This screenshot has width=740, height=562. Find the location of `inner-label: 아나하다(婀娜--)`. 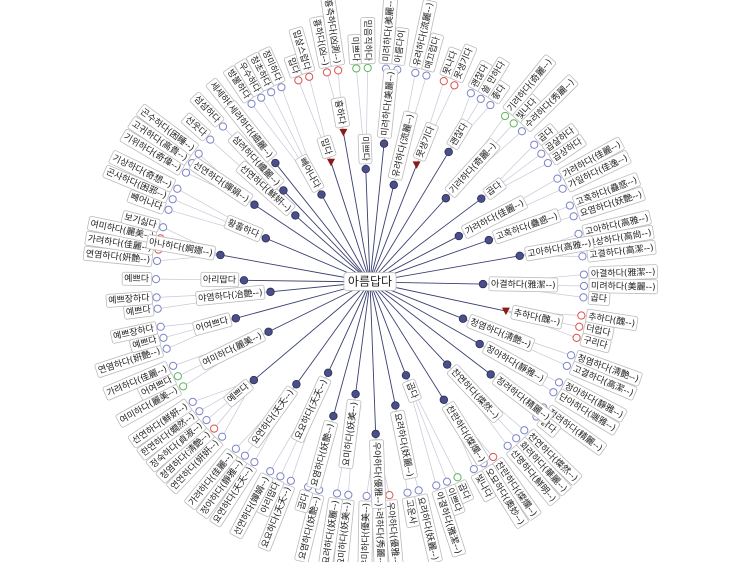

inner-label: 아나하다(婀娜--) is located at coordinates (181, 247).